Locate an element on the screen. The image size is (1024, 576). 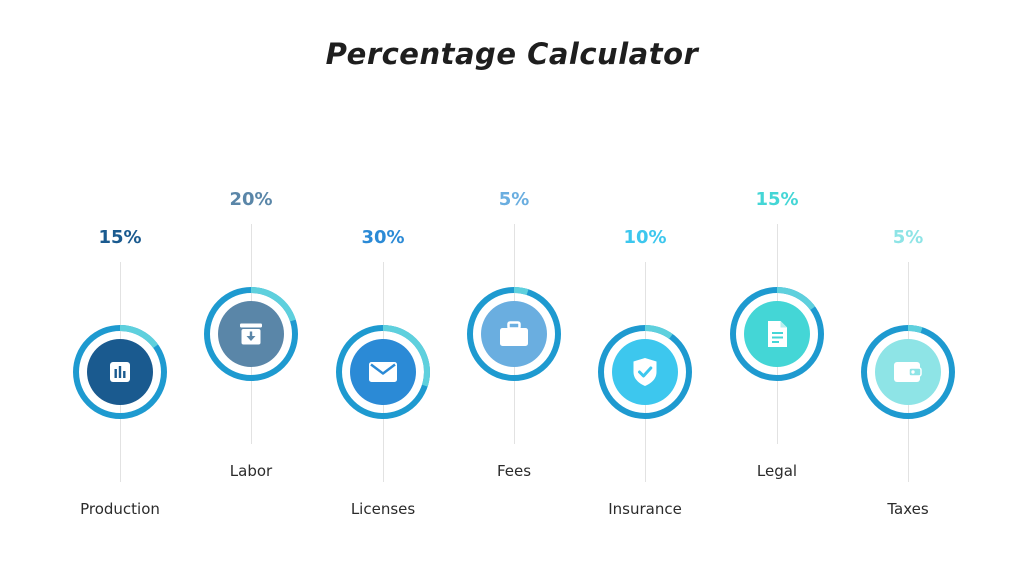
envelope-icon is located at coordinates (383, 372).